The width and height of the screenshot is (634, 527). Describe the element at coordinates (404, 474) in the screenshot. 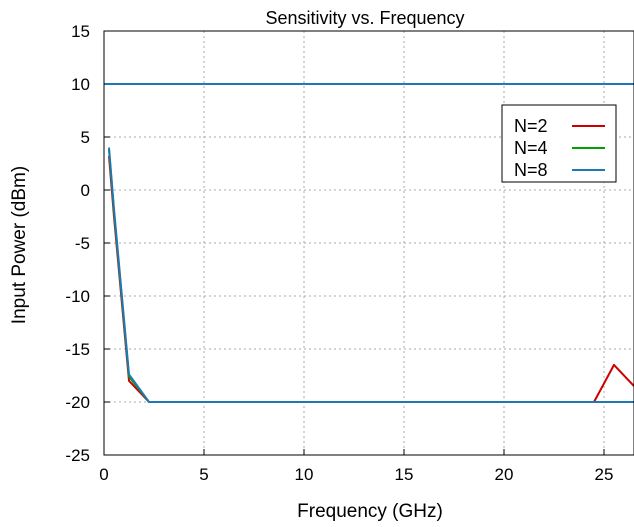

I see `x-tick-label: 15` at that location.